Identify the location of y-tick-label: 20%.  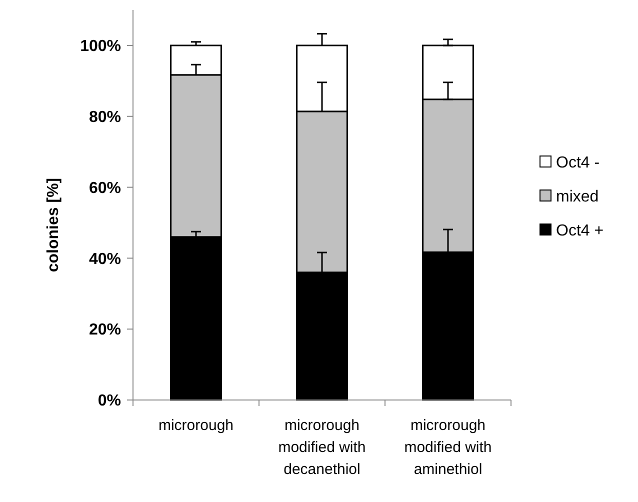
(104, 330).